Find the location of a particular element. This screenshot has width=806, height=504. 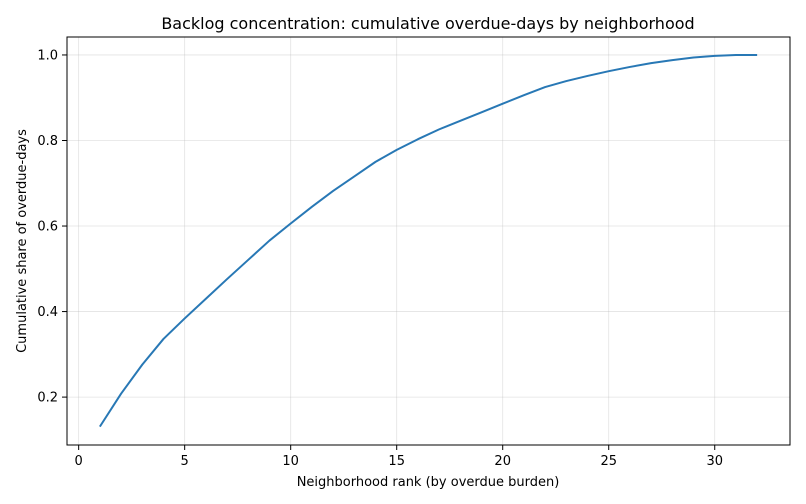

x-tick-label: 30 is located at coordinates (714, 461).